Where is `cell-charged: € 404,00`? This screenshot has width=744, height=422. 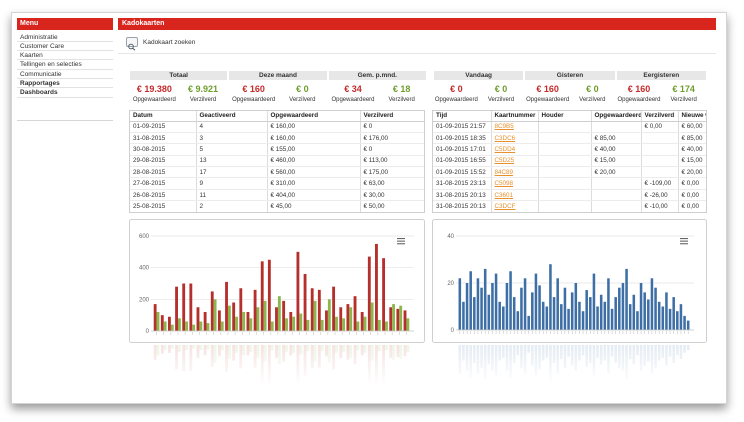 cell-charged: € 404,00 is located at coordinates (313, 195).